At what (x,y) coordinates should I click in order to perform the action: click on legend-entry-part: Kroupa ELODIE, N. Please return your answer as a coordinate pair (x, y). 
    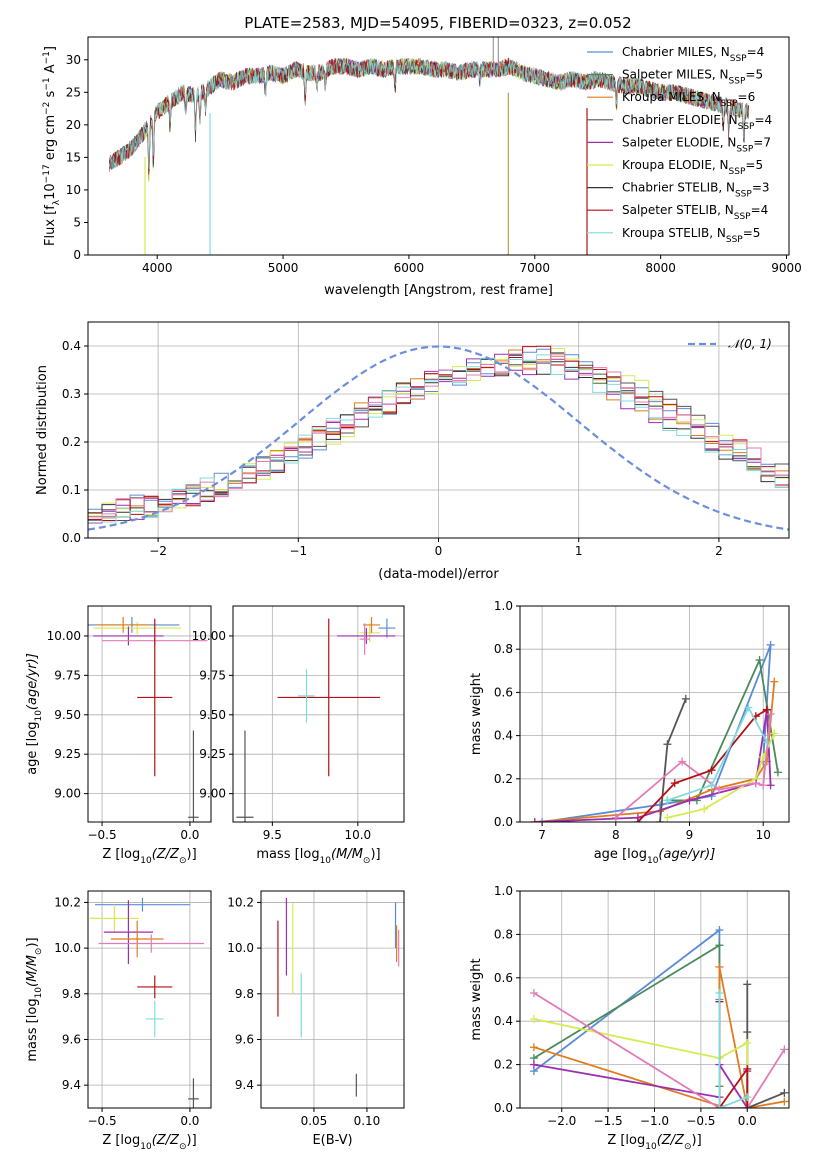
    Looking at the image, I should click on (675, 165).